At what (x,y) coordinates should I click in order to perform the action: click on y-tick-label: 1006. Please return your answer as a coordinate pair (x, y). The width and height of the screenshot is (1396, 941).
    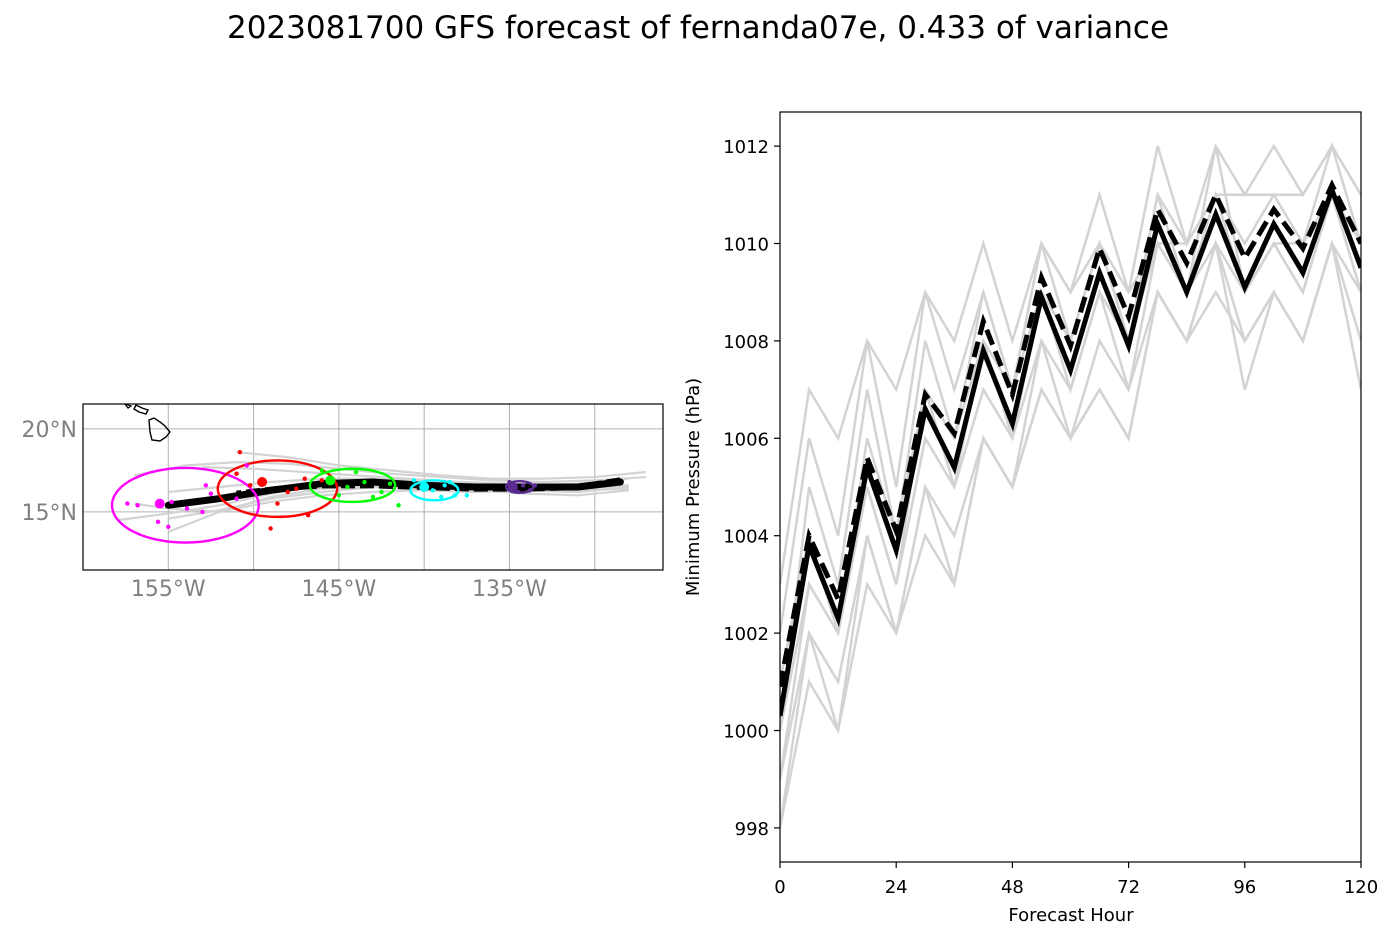
    Looking at the image, I should click on (746, 439).